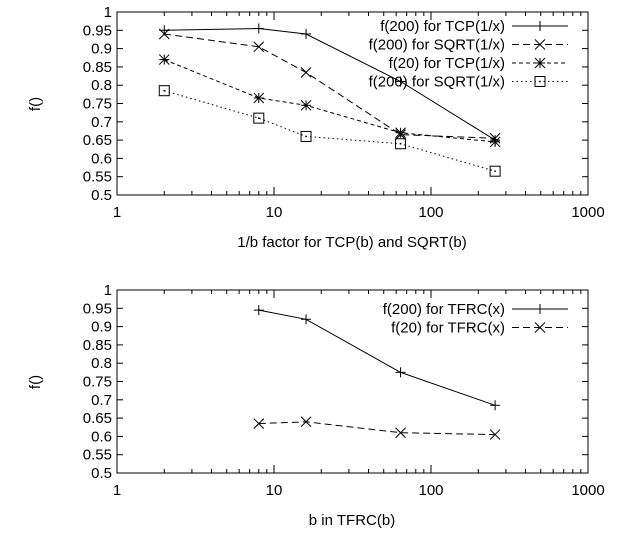  What do you see at coordinates (101, 195) in the screenshot?
I see `chart-top-y-tick-label: 0.5` at bounding box center [101, 195].